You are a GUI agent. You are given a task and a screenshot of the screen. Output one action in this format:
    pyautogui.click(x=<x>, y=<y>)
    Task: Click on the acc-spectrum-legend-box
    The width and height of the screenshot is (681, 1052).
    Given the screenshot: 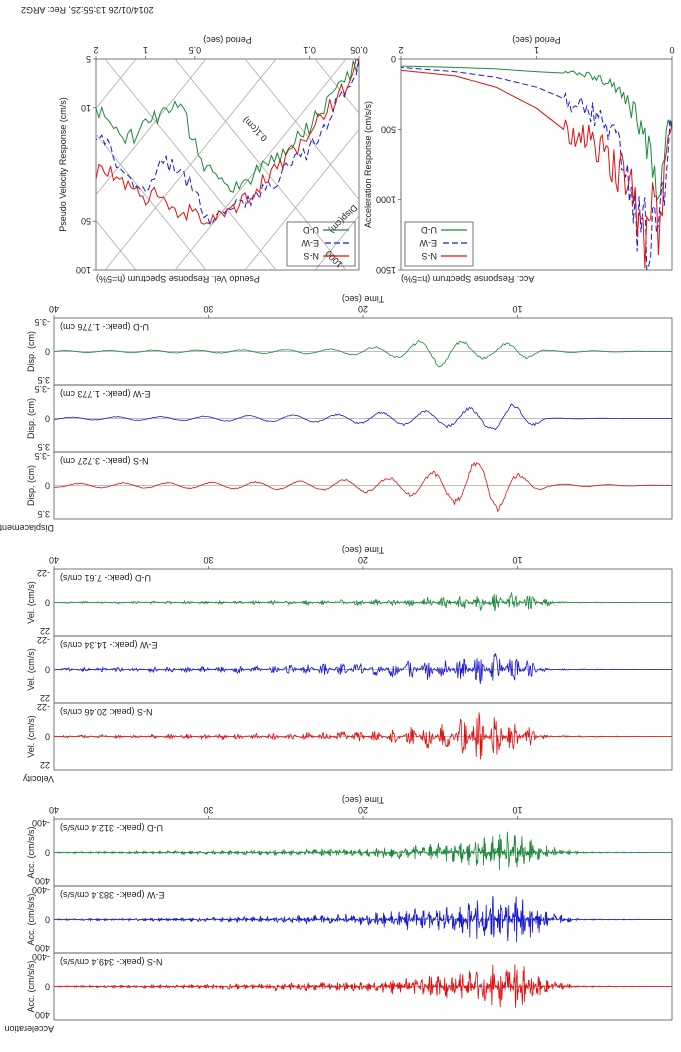 What is the action you would take?
    pyautogui.click(x=439, y=244)
    